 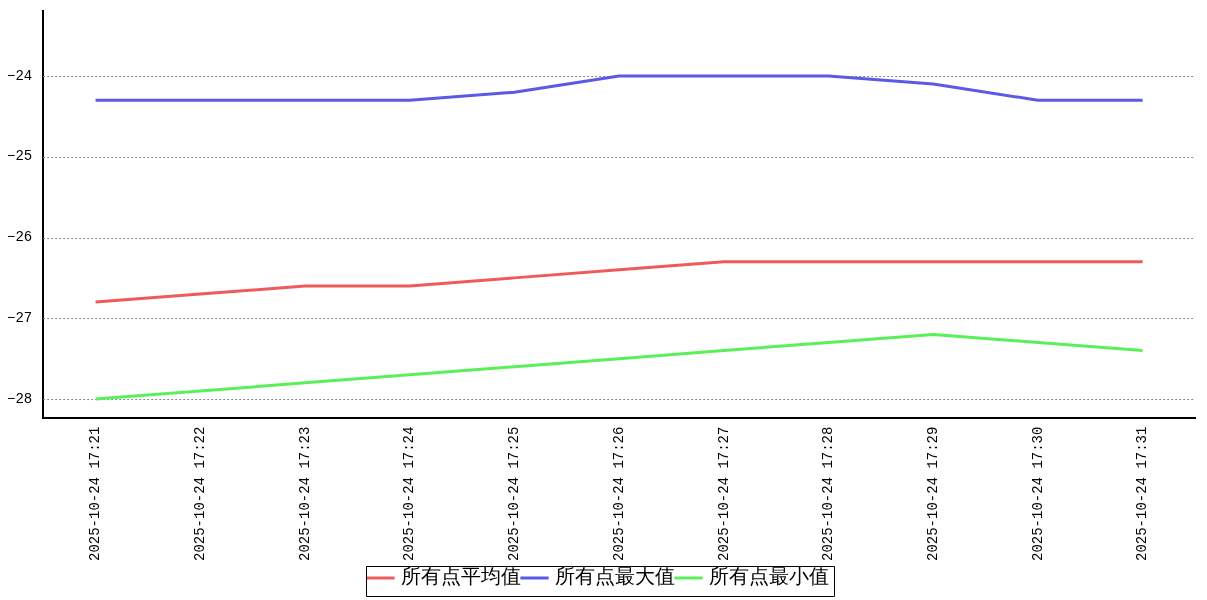 What do you see at coordinates (19, 398) in the screenshot?
I see `y-tick-label: −28` at bounding box center [19, 398].